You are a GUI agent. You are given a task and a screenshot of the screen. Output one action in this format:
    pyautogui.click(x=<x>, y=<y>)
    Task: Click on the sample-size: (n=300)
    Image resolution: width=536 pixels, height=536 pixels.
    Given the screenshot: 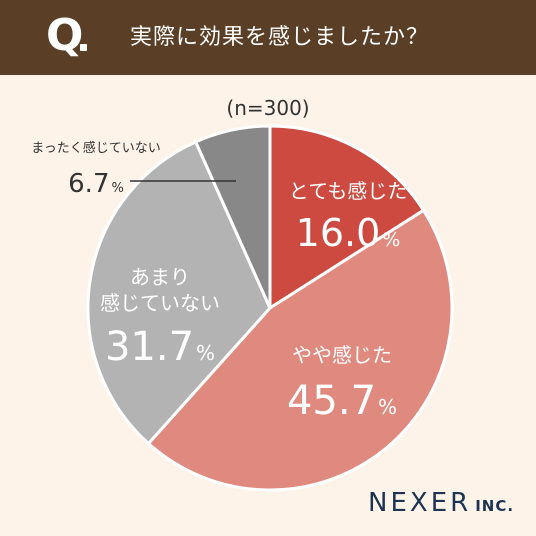 What is the action you would take?
    pyautogui.click(x=268, y=108)
    